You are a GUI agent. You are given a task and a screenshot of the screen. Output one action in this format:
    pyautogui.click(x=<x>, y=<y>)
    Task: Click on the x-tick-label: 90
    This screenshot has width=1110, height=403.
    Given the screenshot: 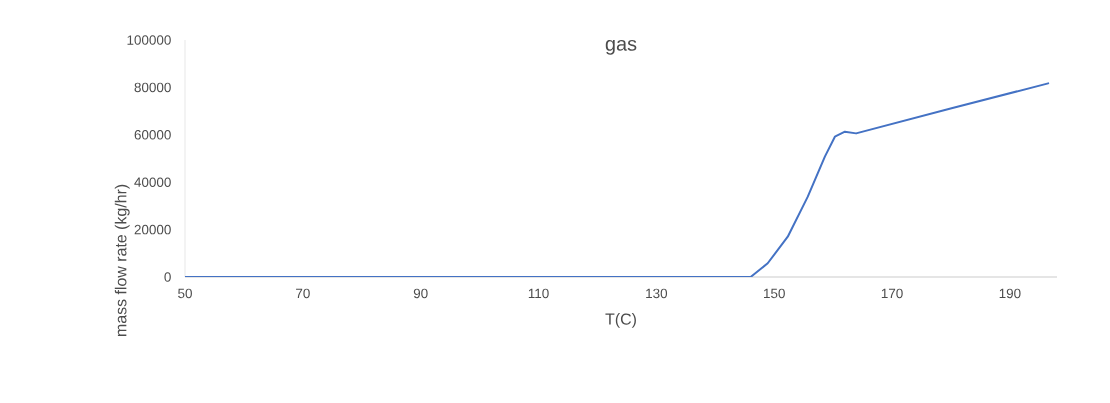 What is the action you would take?
    pyautogui.click(x=420, y=293)
    